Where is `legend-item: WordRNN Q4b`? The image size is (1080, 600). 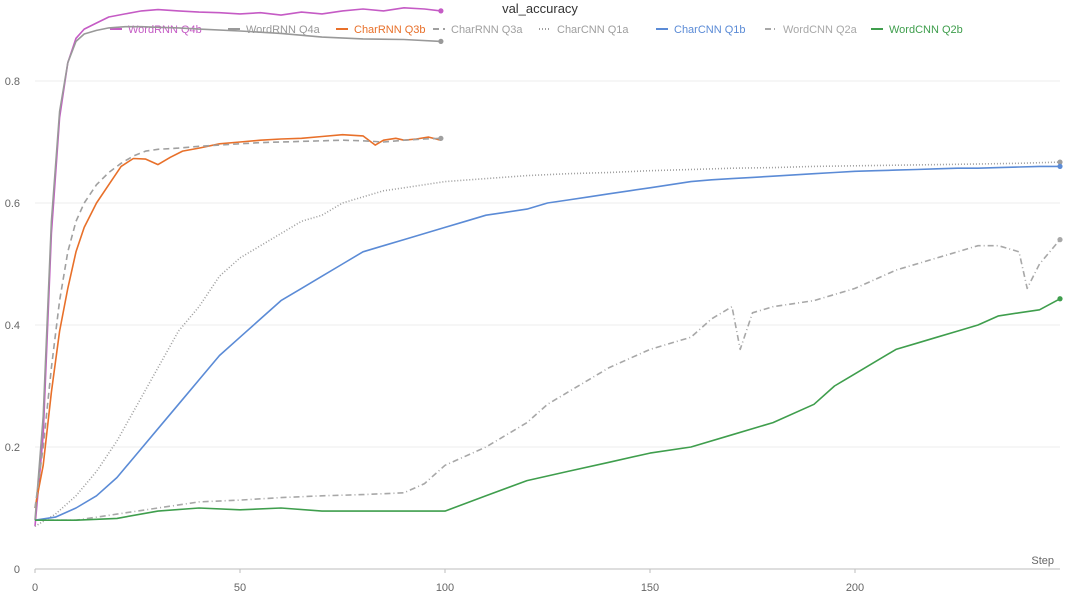
legend-item: WordRNN Q4b is located at coordinates (156, 30).